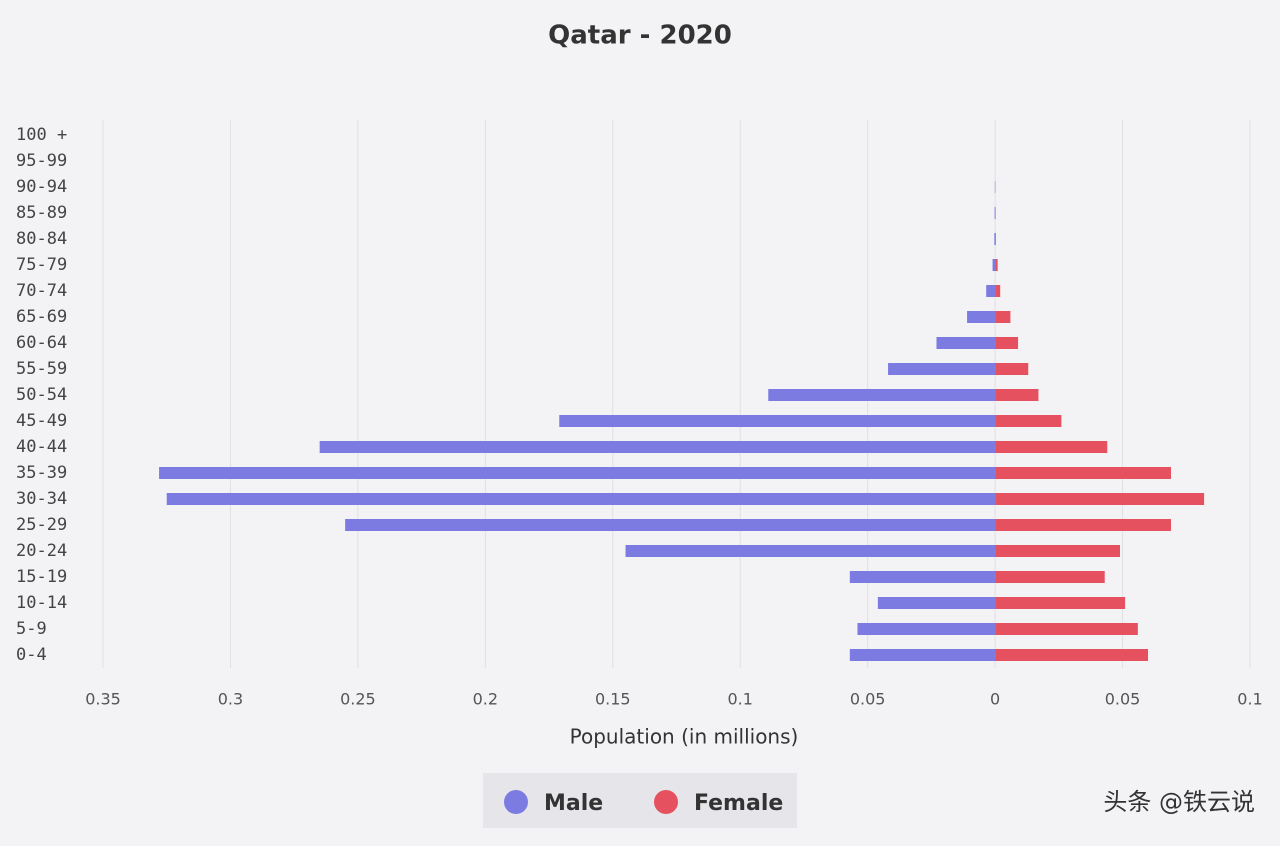  Describe the element at coordinates (41, 213) in the screenshot. I see `y-tick-label: 85-89` at that location.